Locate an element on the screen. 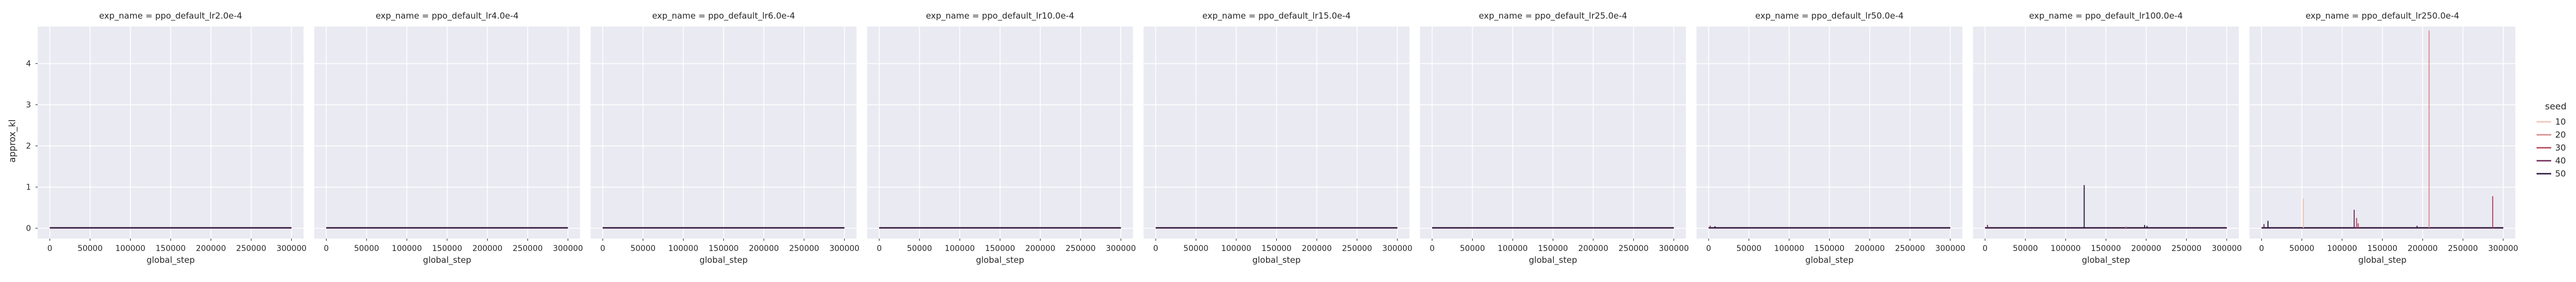 The height and width of the screenshot is (282, 2576). legend-label: 40 is located at coordinates (2560, 161).